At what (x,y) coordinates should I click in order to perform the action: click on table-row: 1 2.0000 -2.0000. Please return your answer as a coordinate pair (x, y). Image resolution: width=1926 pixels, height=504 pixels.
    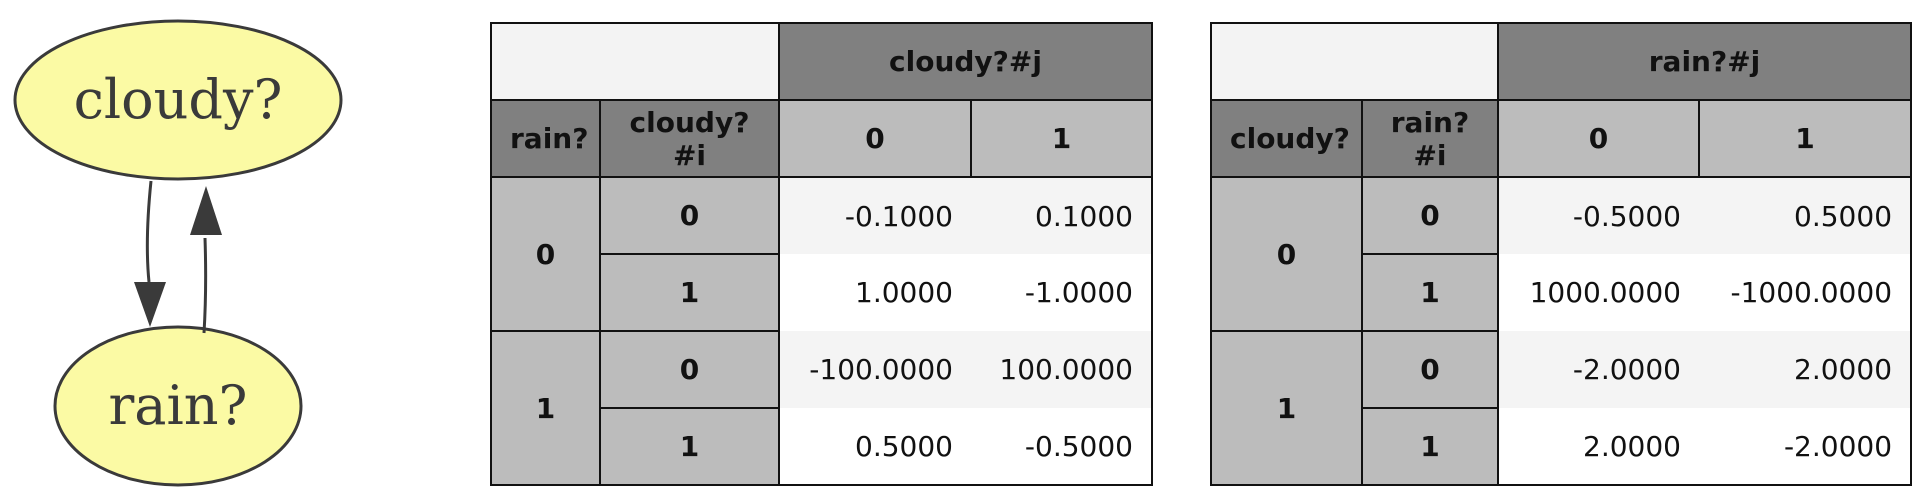
    Looking at the image, I should click on (1561, 446).